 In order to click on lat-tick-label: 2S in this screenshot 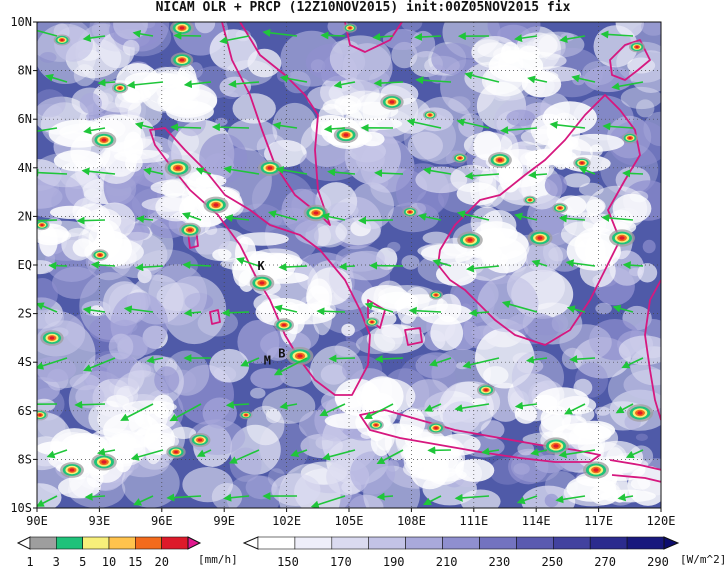, I will do `click(25, 314)`.